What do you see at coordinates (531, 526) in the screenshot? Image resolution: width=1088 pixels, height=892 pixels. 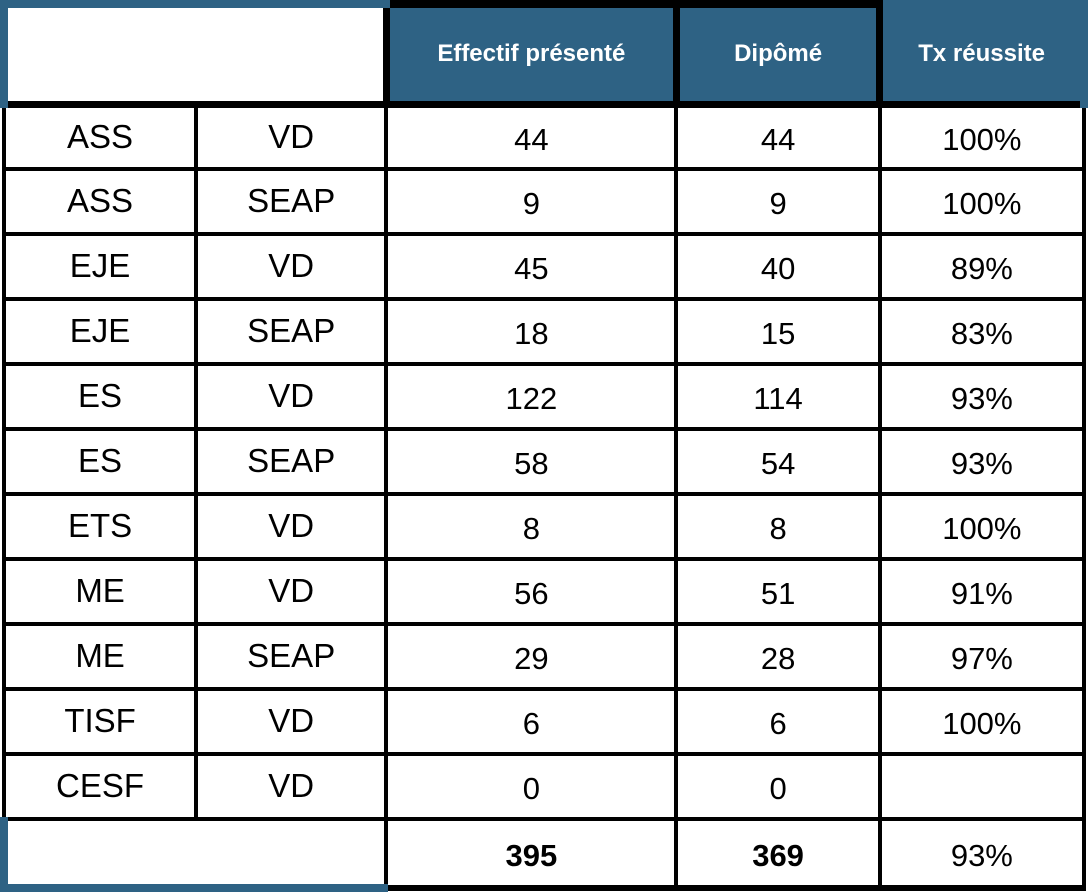 I see `presented-cell: 8` at bounding box center [531, 526].